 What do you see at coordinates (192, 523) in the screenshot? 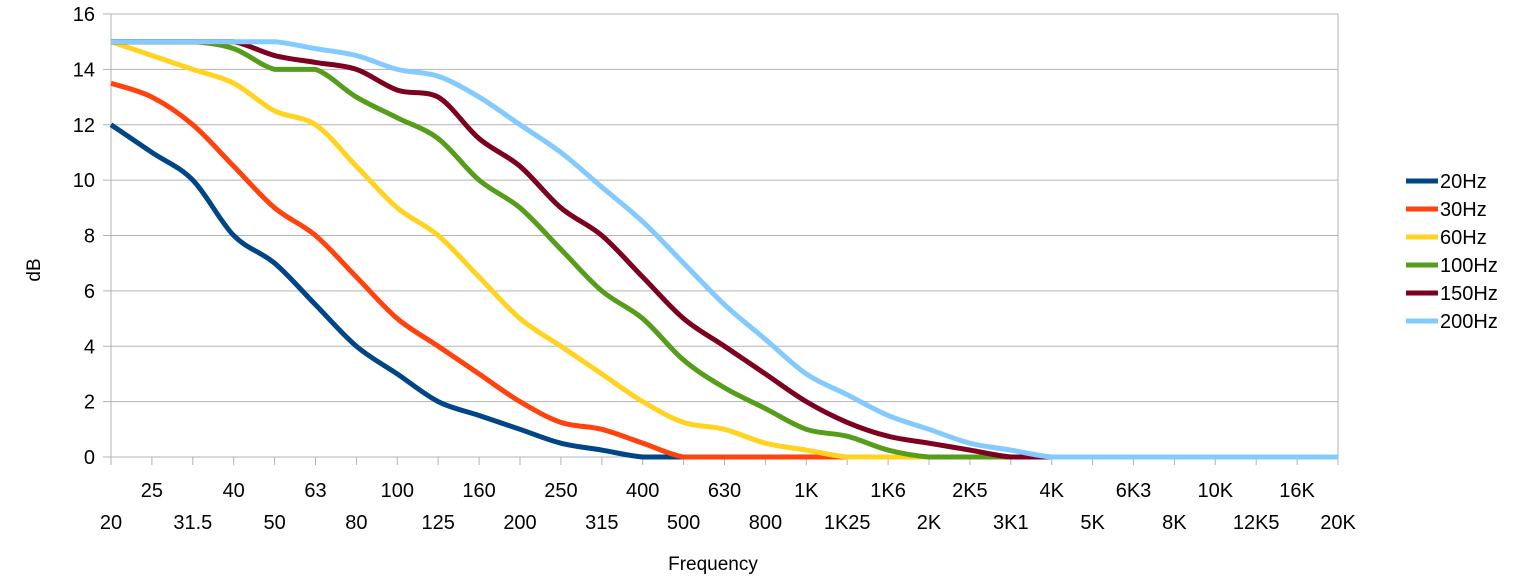
I see `x-tick-label: 31.5` at bounding box center [192, 523].